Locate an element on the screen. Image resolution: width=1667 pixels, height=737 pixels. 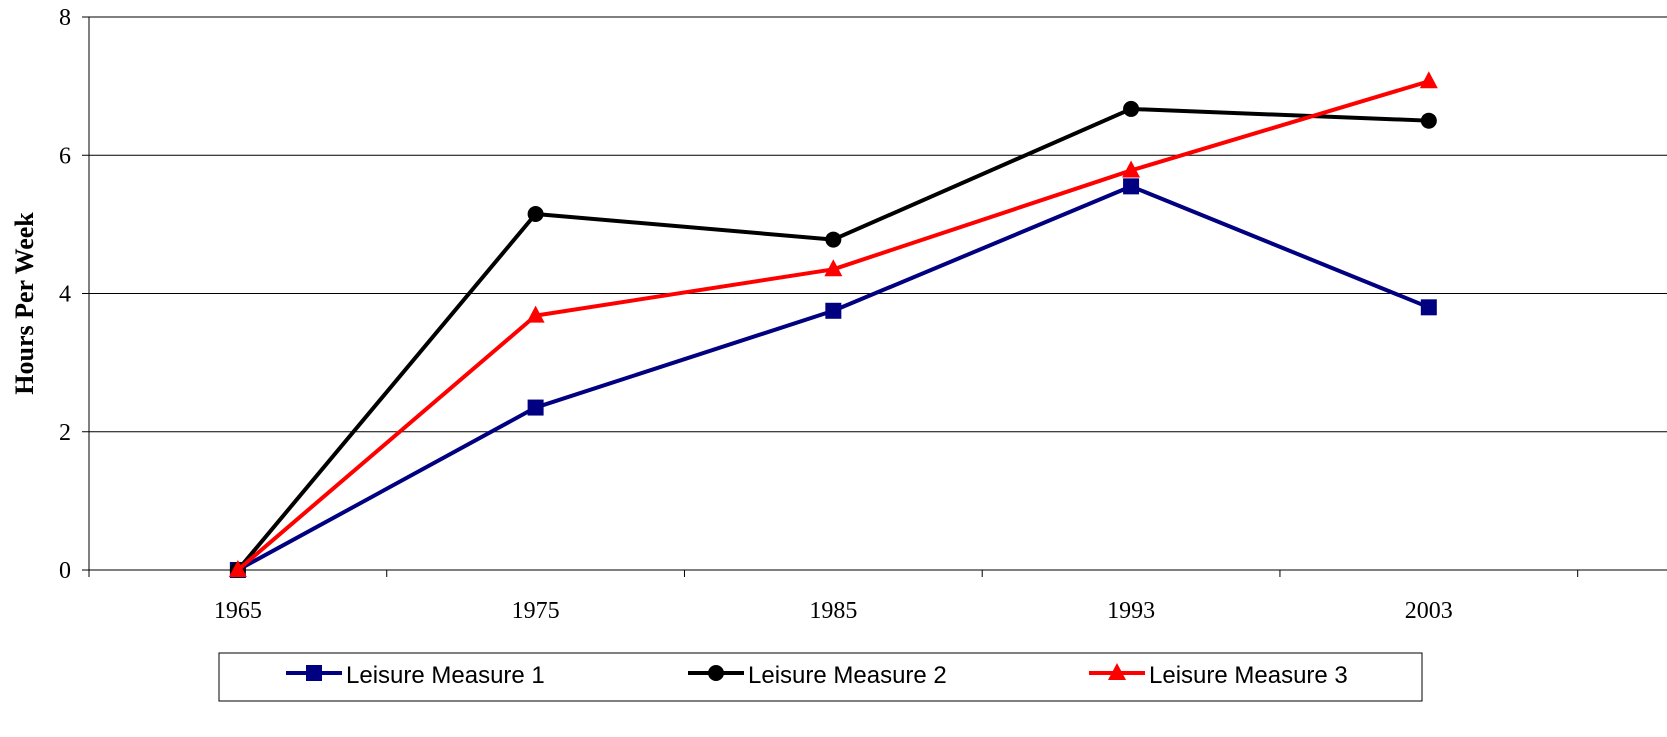
data-point-1-1993 is located at coordinates (1131, 186).